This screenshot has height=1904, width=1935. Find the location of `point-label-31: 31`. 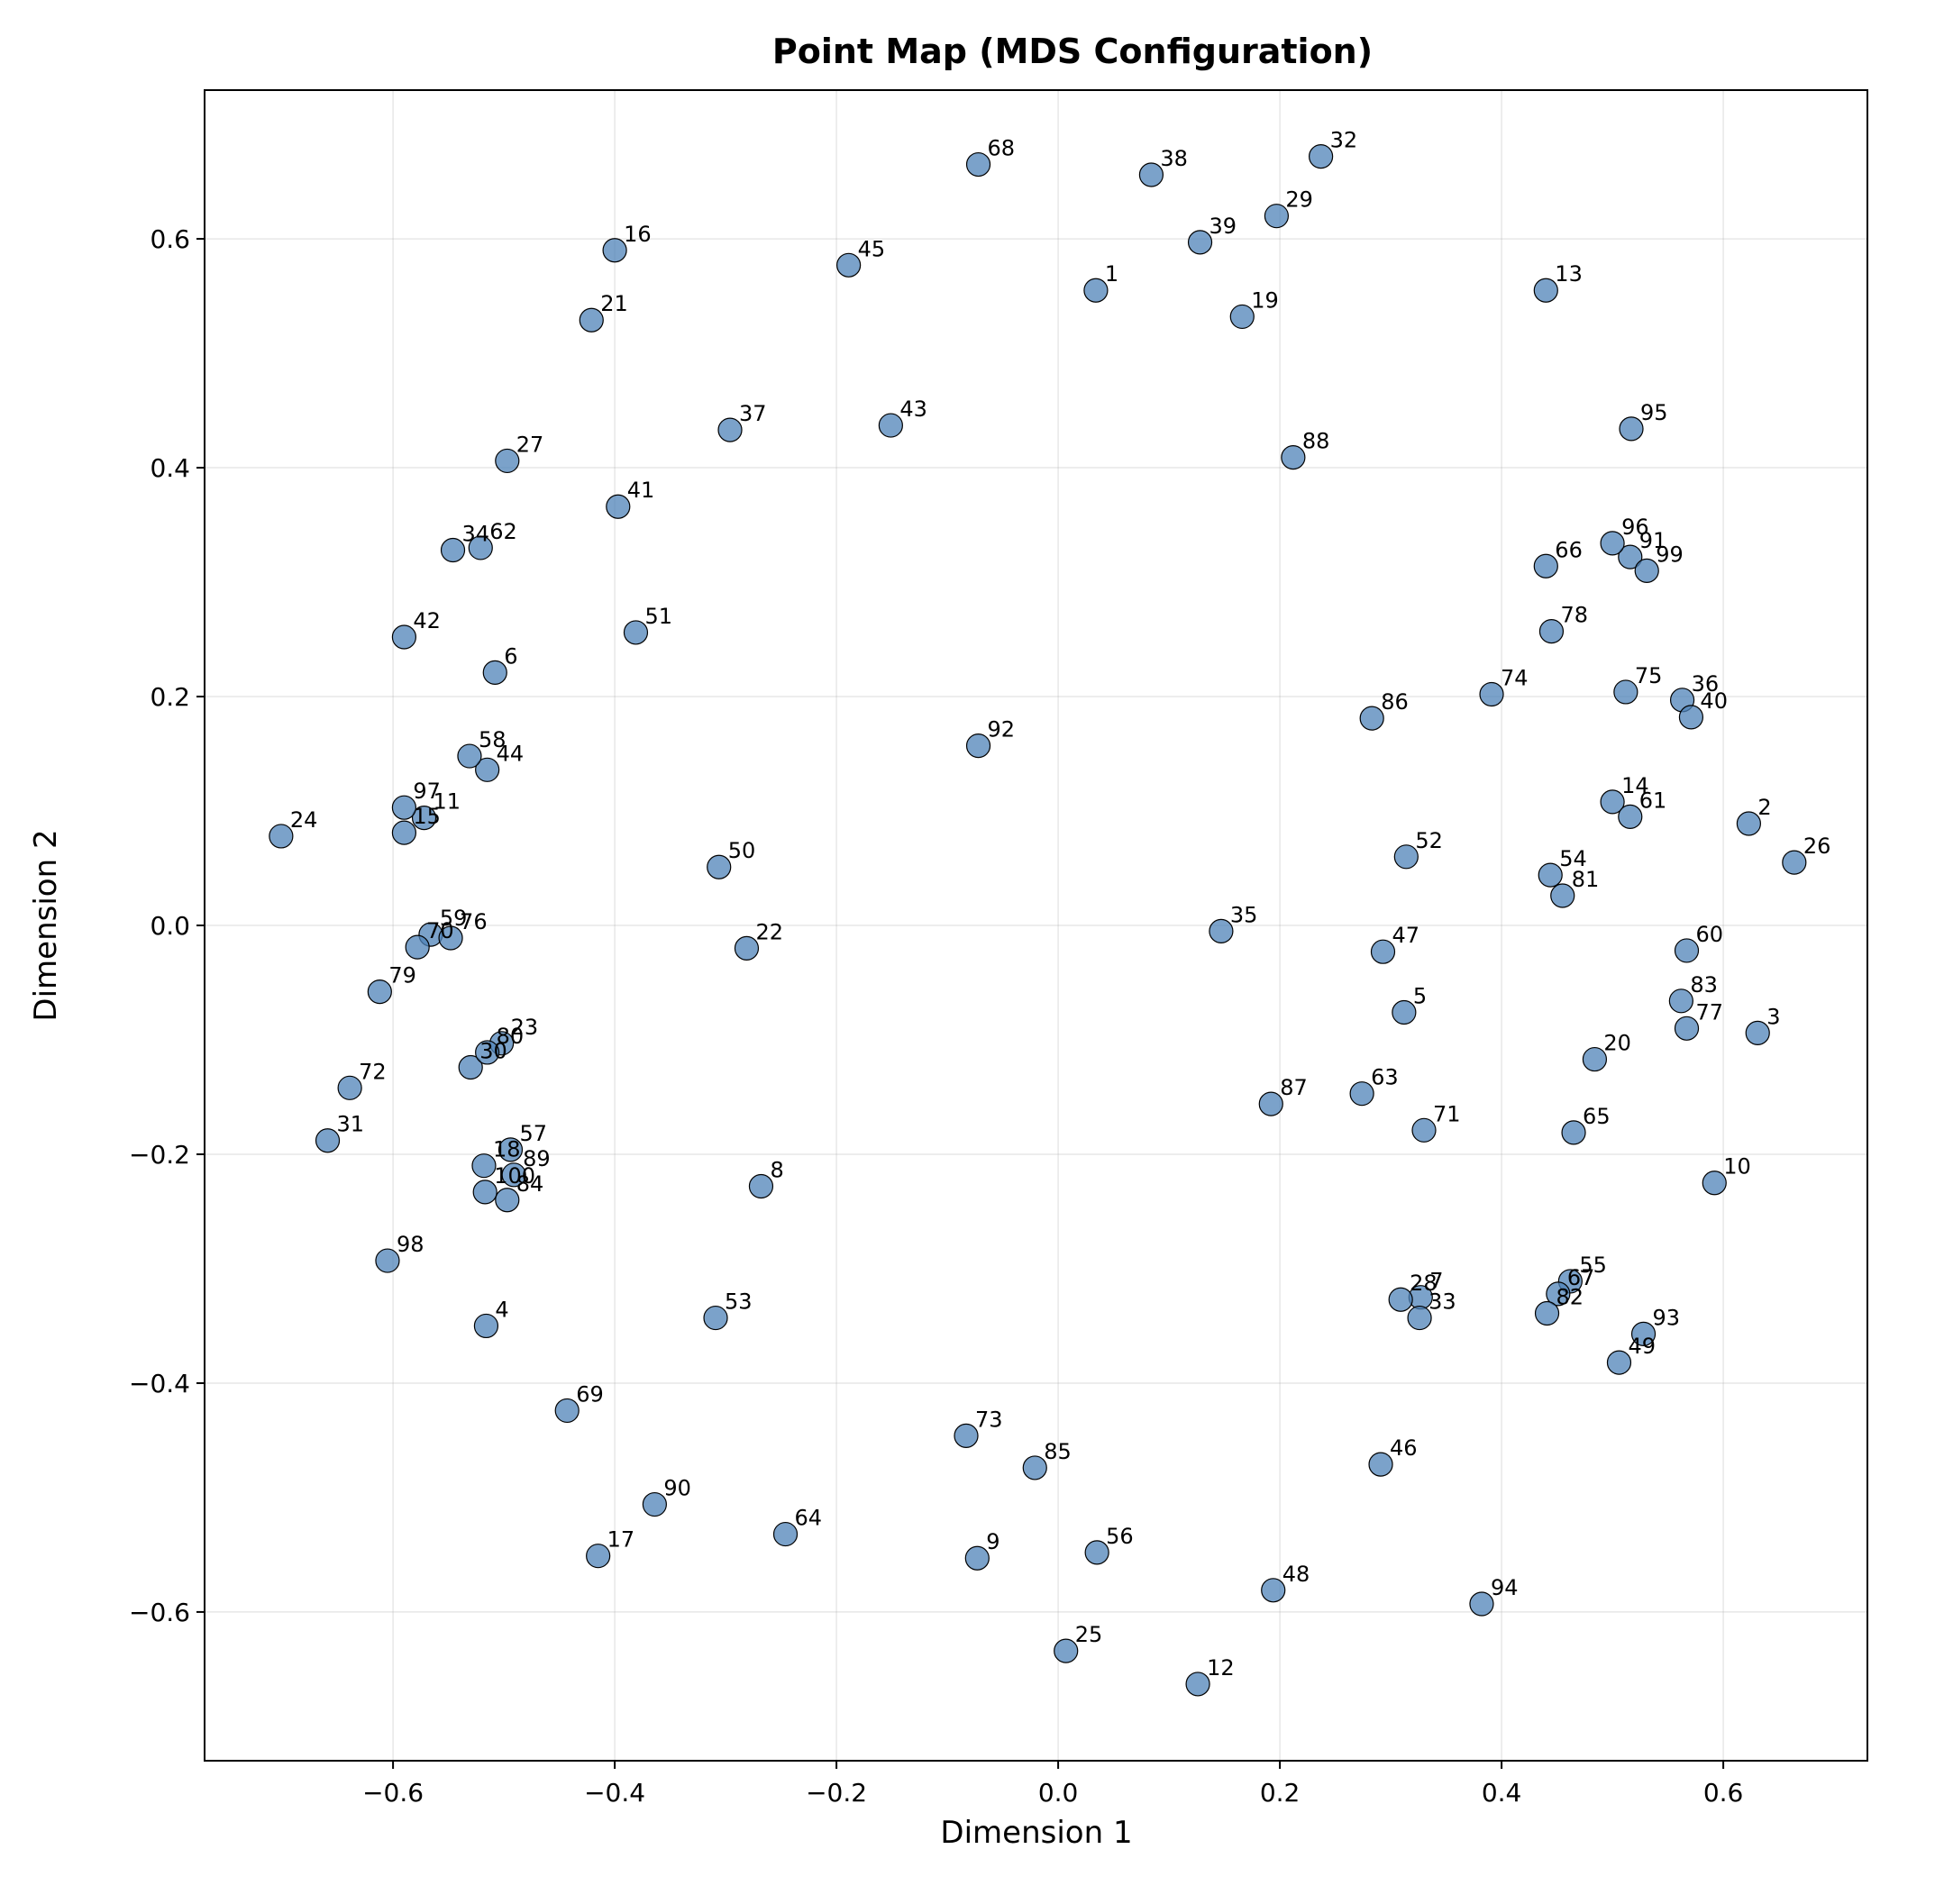

point-label-31: 31 is located at coordinates (351, 1124).